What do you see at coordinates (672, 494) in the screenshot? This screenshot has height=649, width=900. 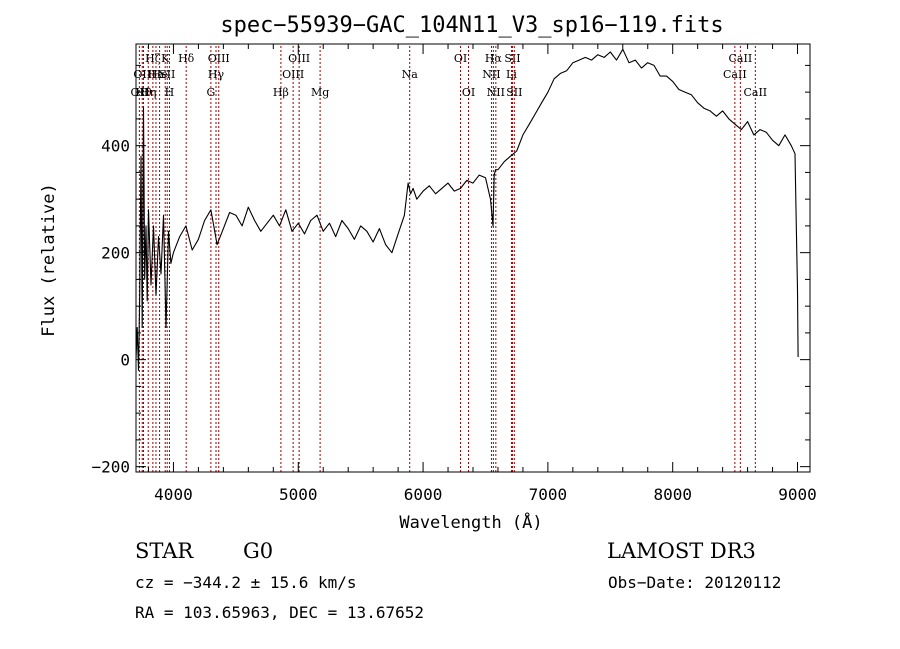 I see `x-tick-label: 8000` at bounding box center [672, 494].